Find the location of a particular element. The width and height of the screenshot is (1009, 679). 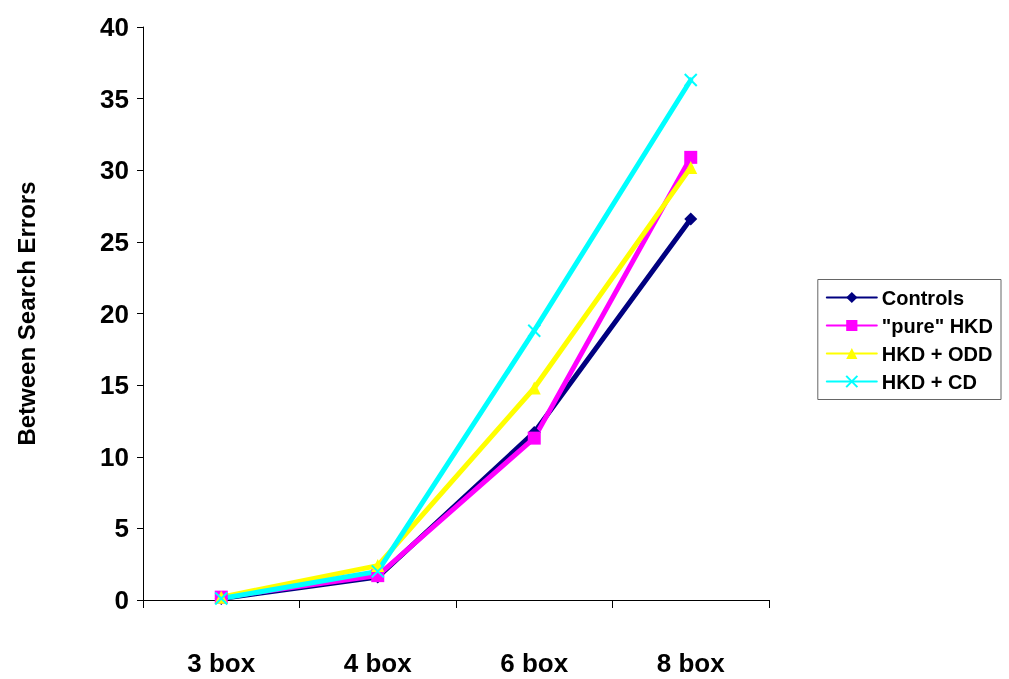

legend-label: HKD + ODD is located at coordinates (937, 353).